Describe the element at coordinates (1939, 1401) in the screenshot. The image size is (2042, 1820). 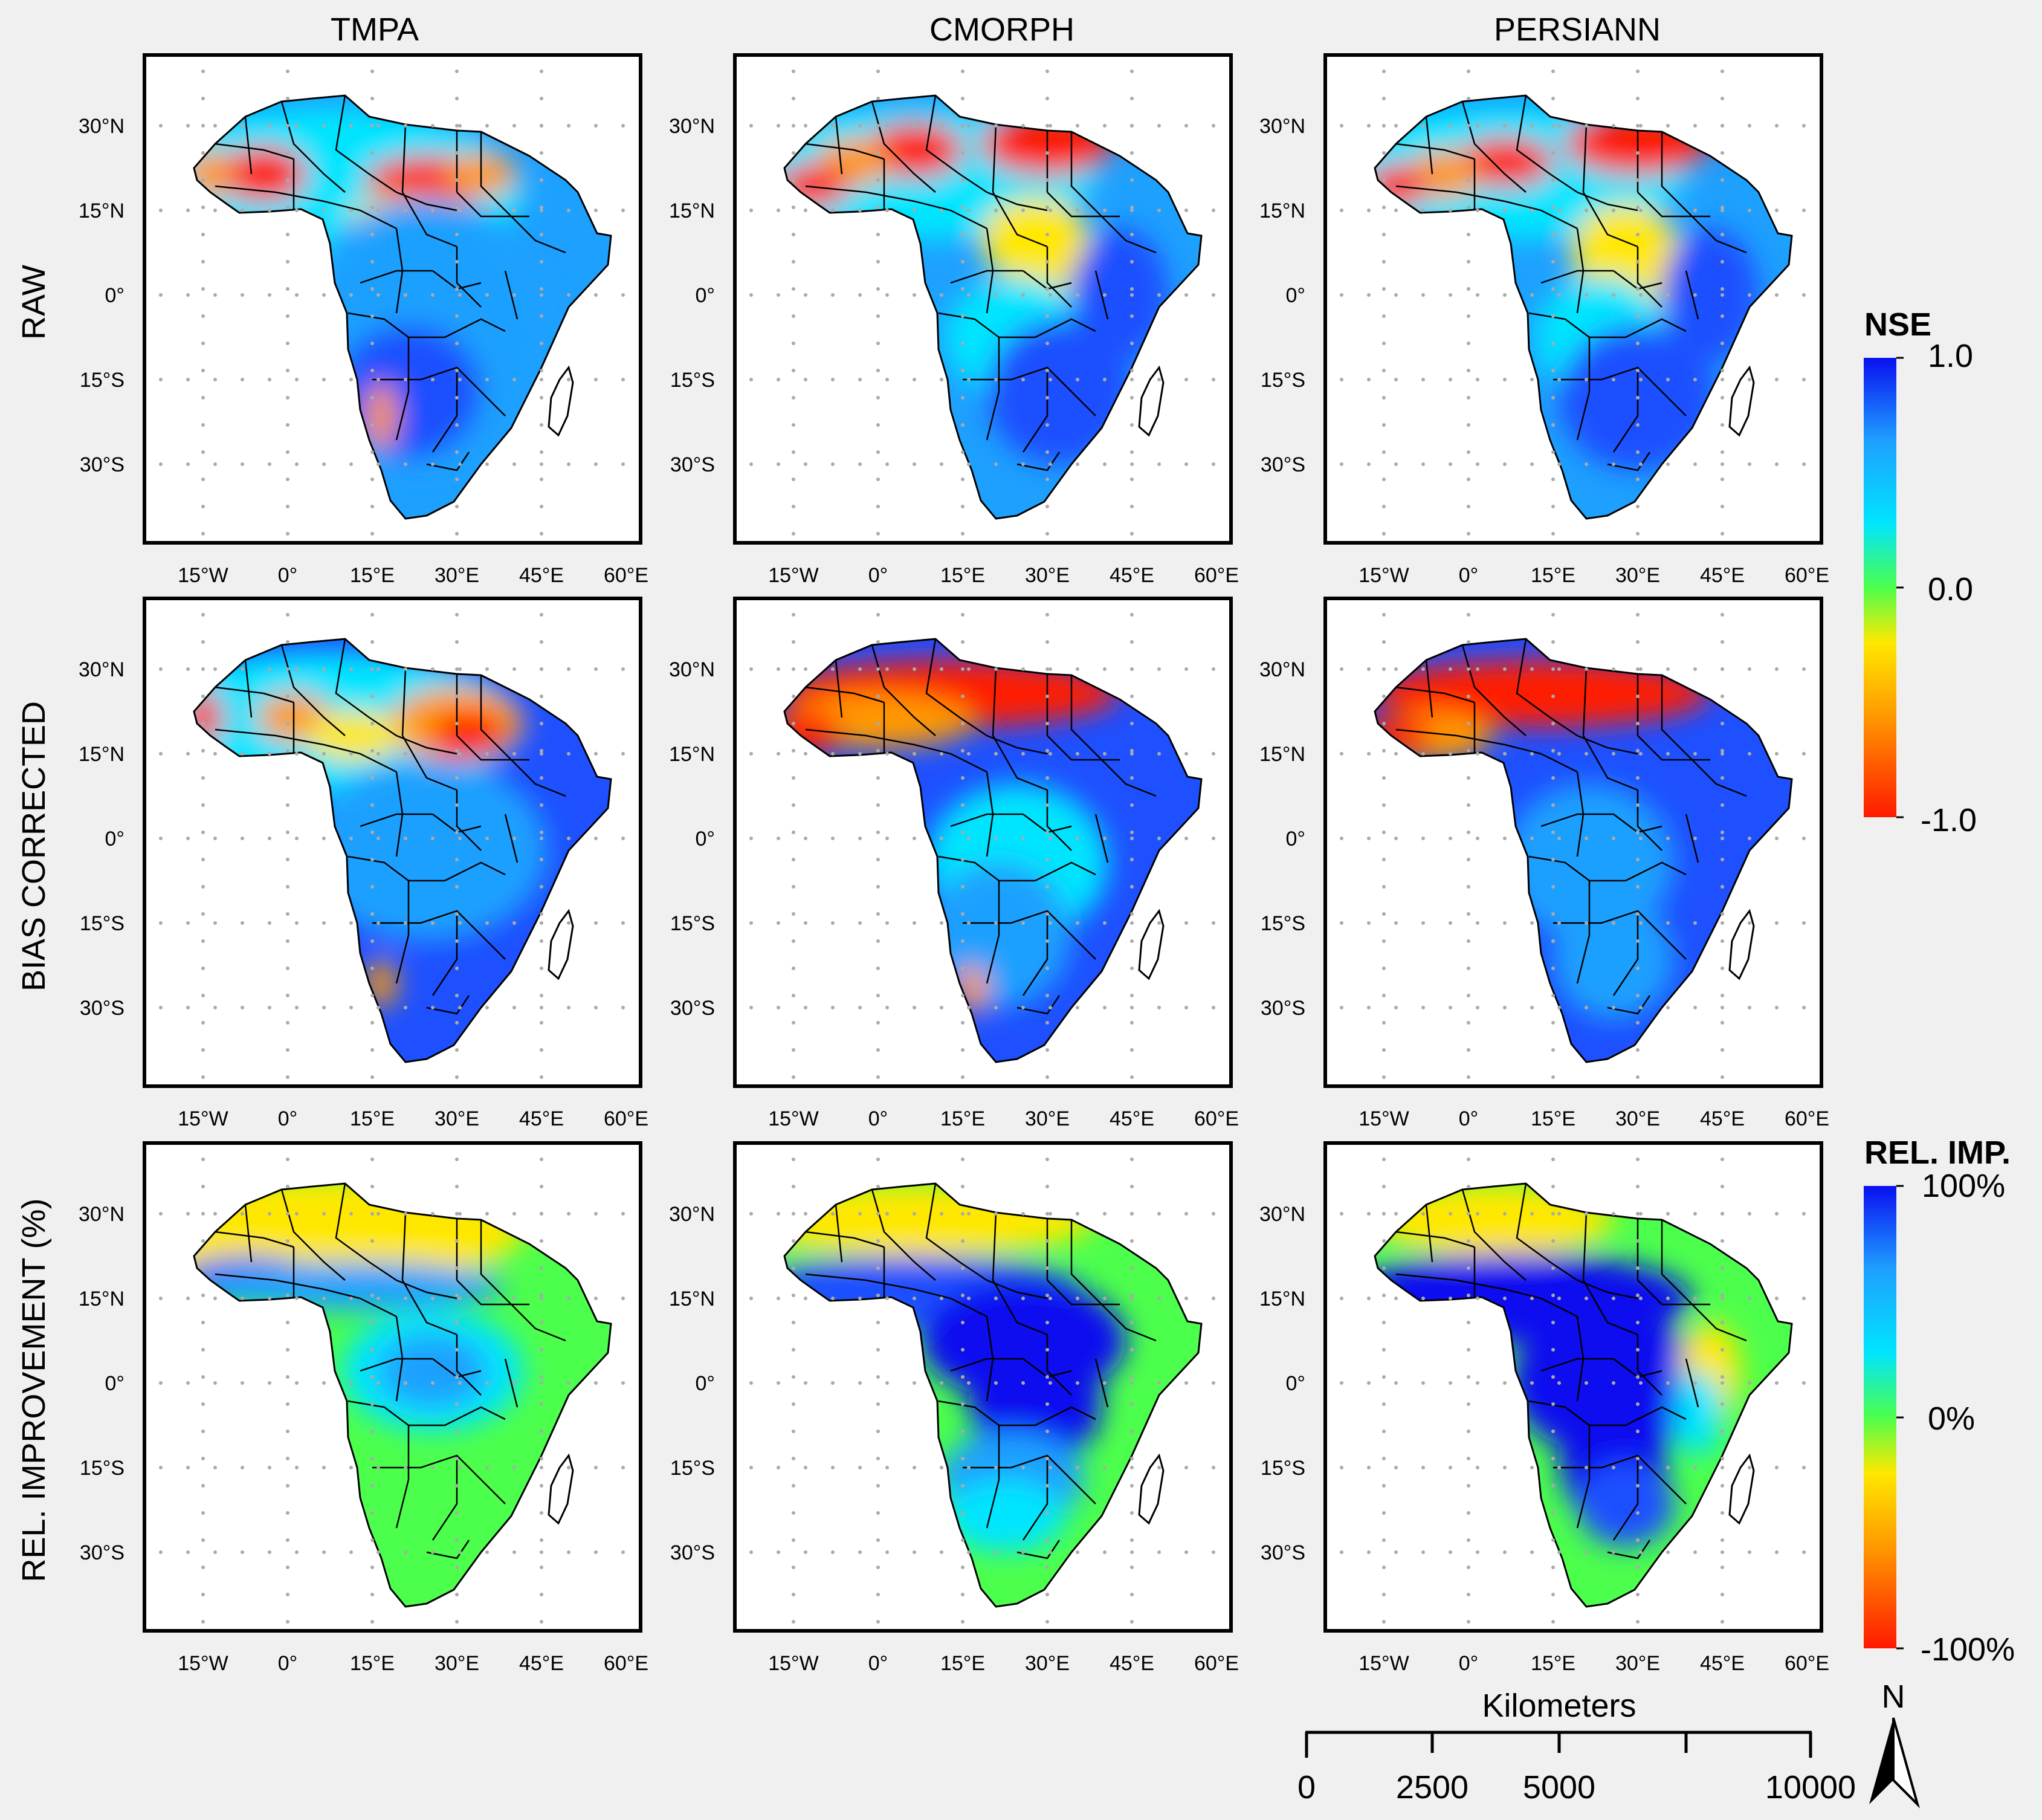
I see `rel-legend: REL. IMP. 100% 0% -100%` at that location.